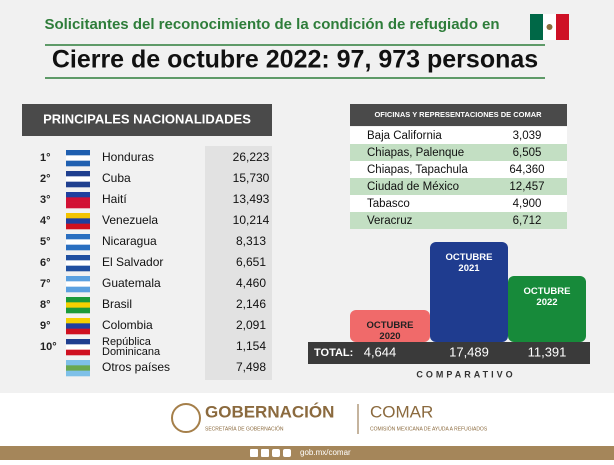 This screenshot has height=465, width=614. I want to click on rank: 10°, so click(48, 347).